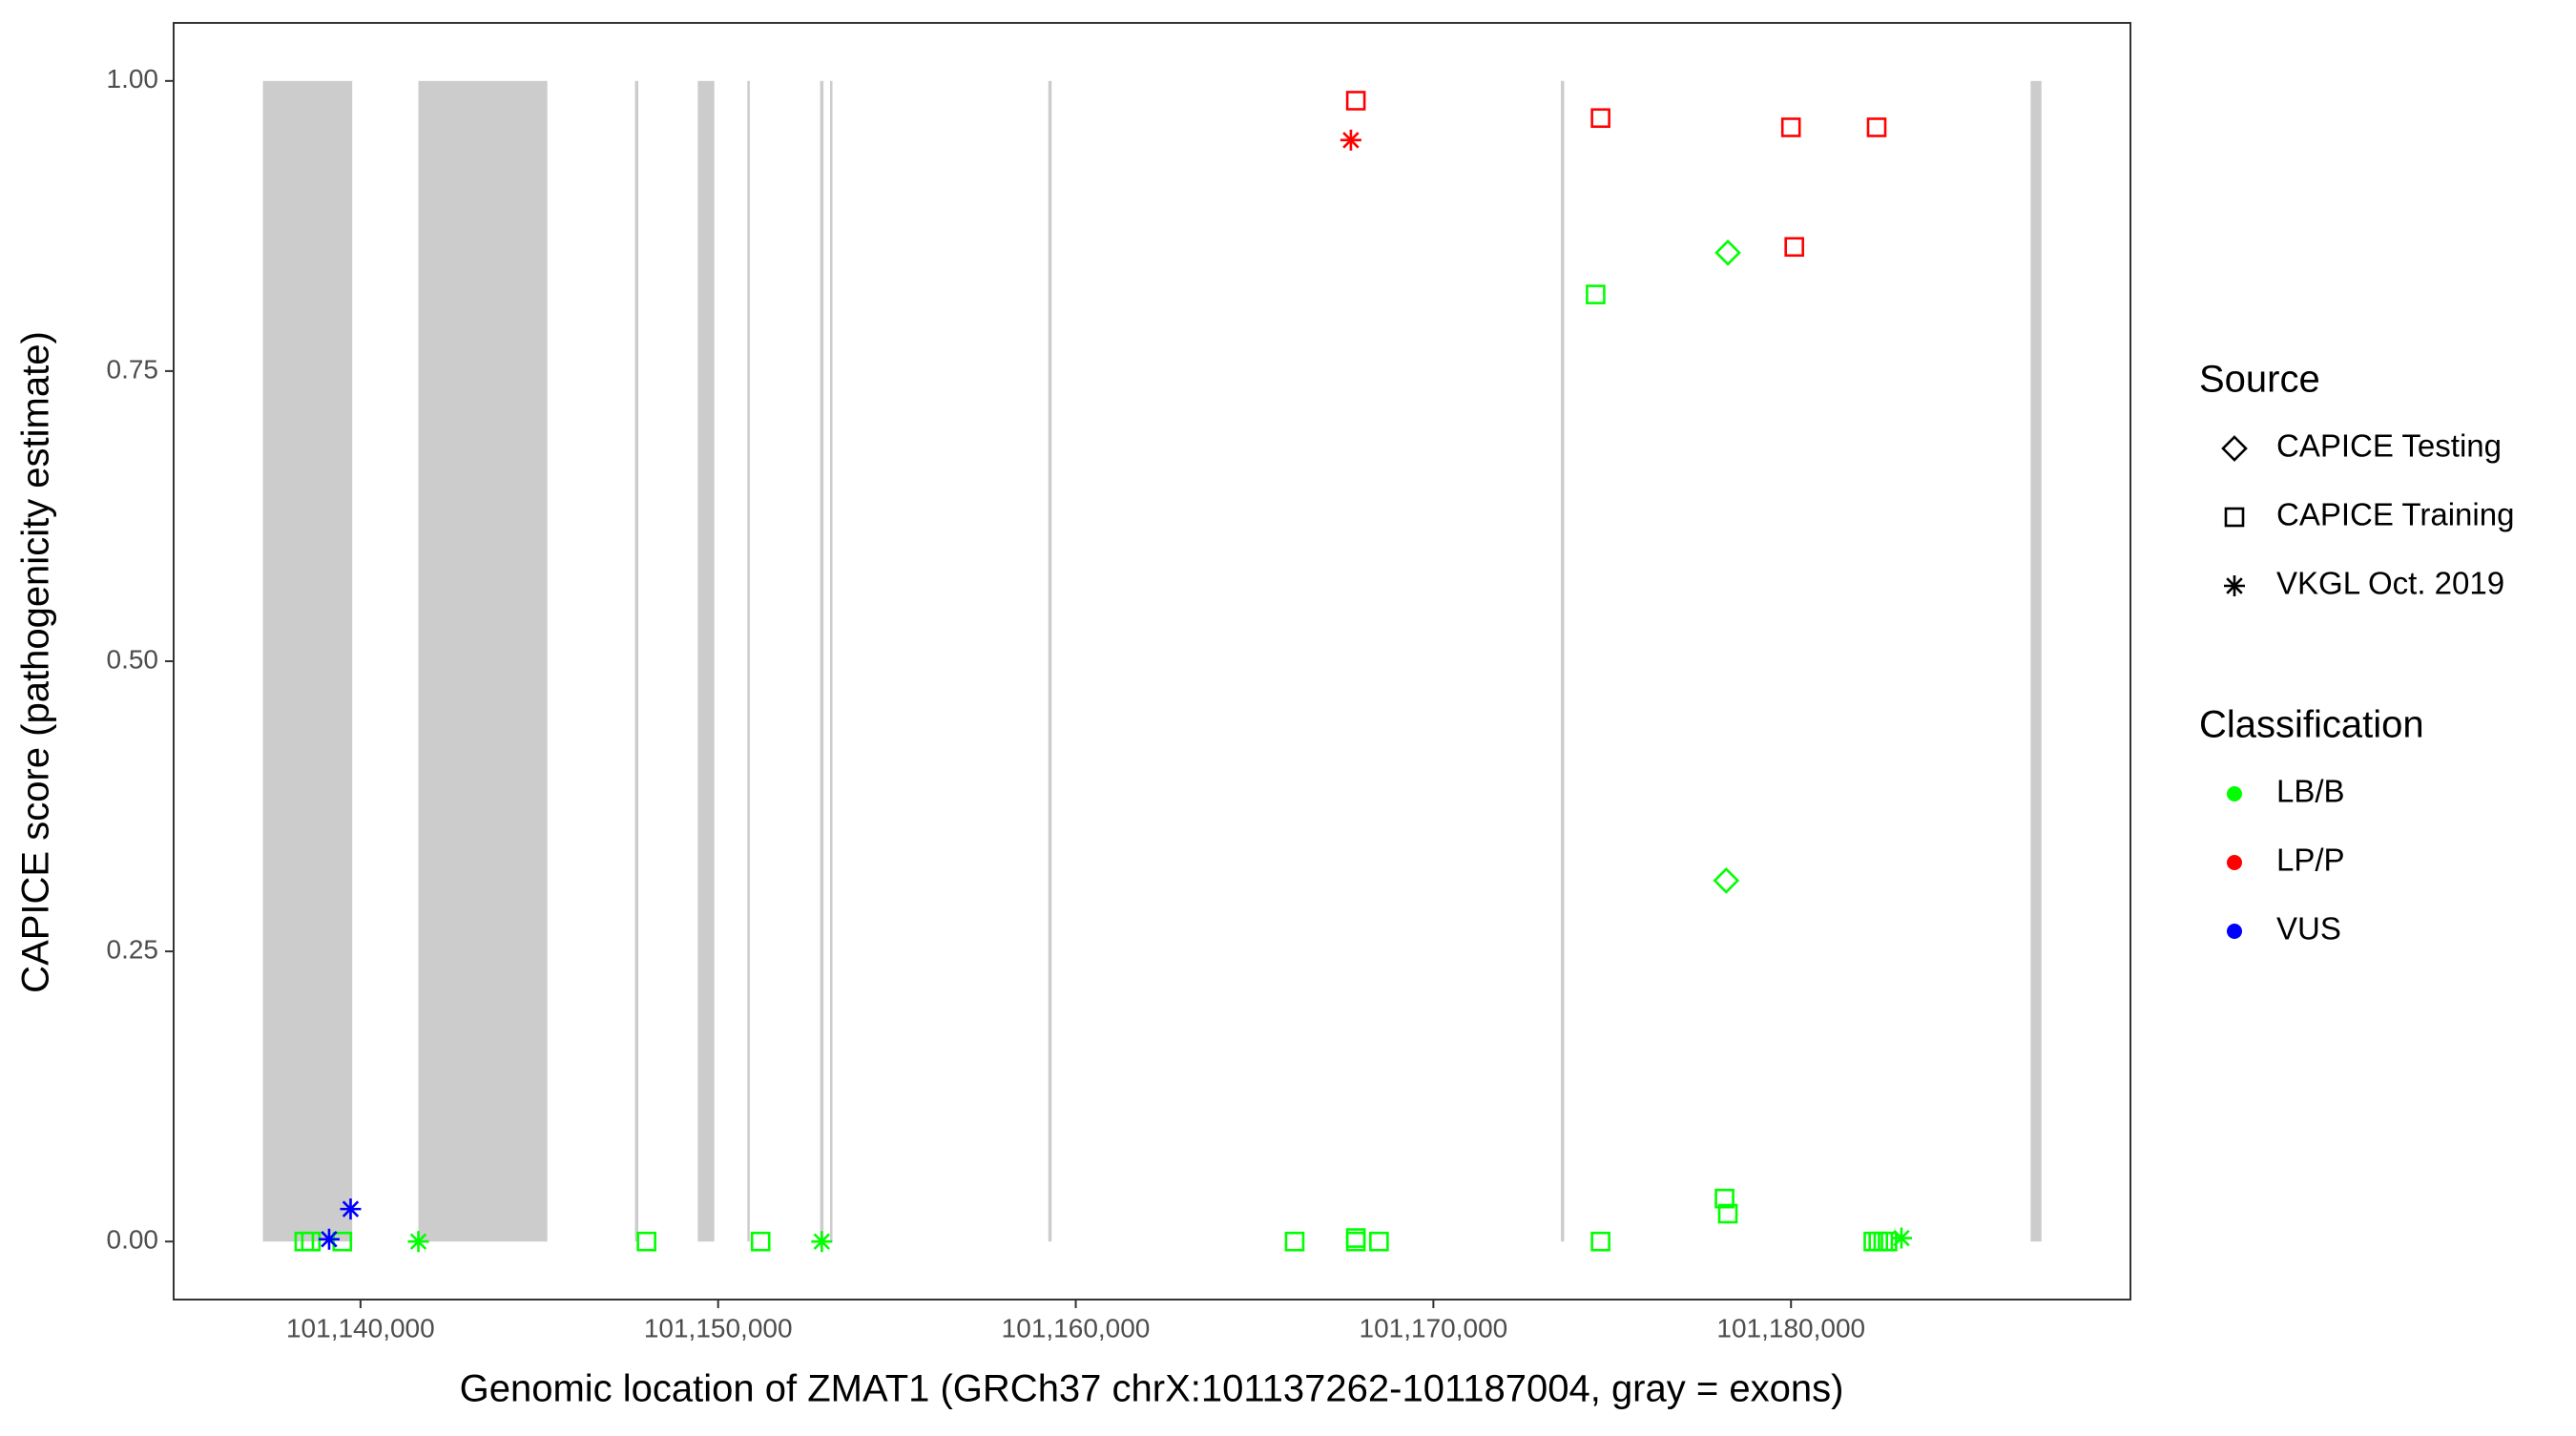 Image resolution: width=2576 pixels, height=1436 pixels. Describe the element at coordinates (2310, 791) in the screenshot. I see `legend-label: LB/B` at that location.